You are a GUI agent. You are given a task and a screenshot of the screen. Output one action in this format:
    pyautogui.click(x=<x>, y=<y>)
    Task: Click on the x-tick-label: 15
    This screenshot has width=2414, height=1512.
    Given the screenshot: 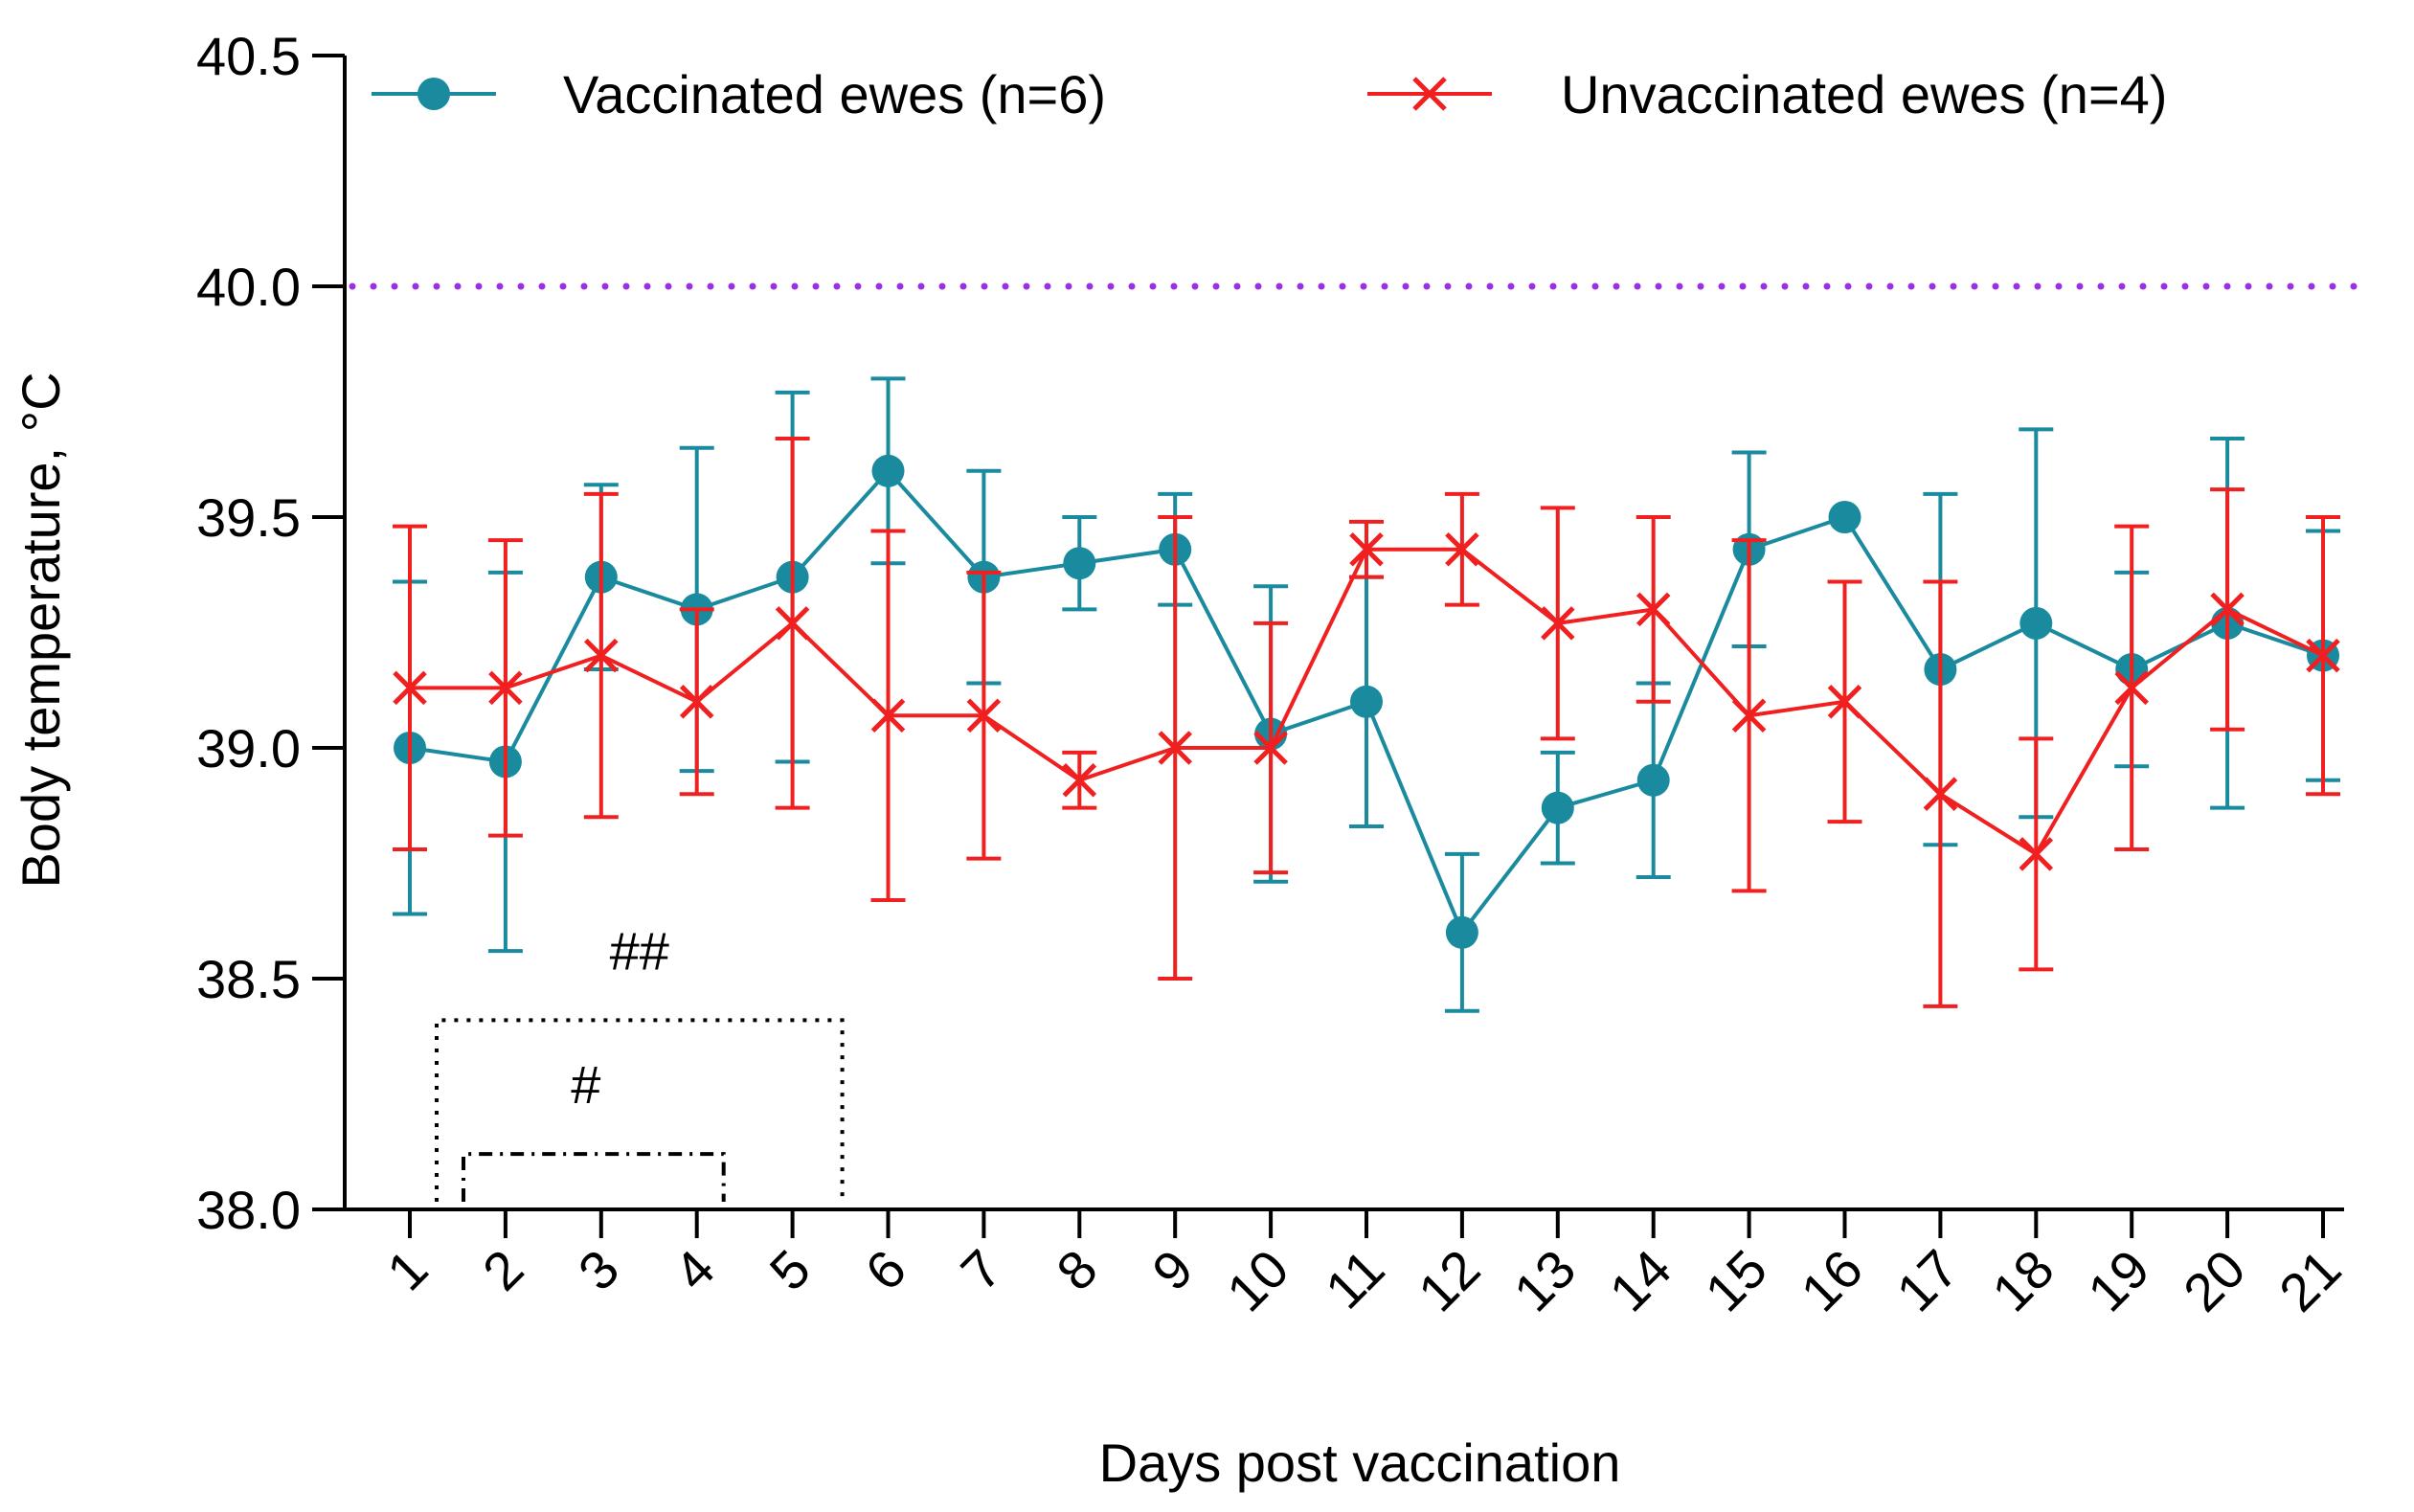 What is the action you would take?
    pyautogui.click(x=1735, y=1280)
    